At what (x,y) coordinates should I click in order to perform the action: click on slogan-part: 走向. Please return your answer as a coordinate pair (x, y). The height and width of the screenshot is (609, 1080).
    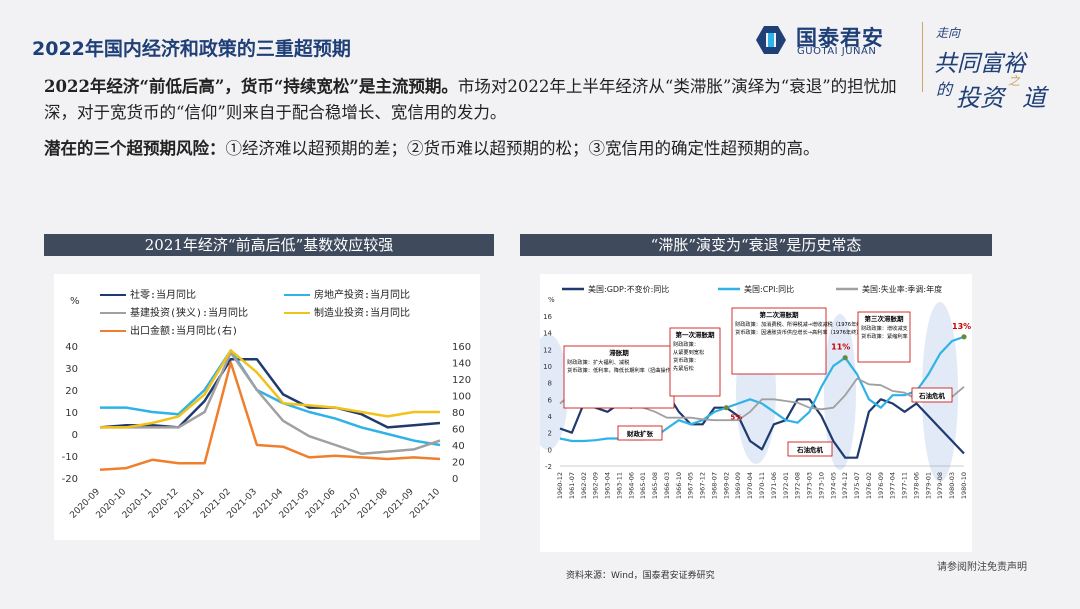
    Looking at the image, I should click on (948, 33).